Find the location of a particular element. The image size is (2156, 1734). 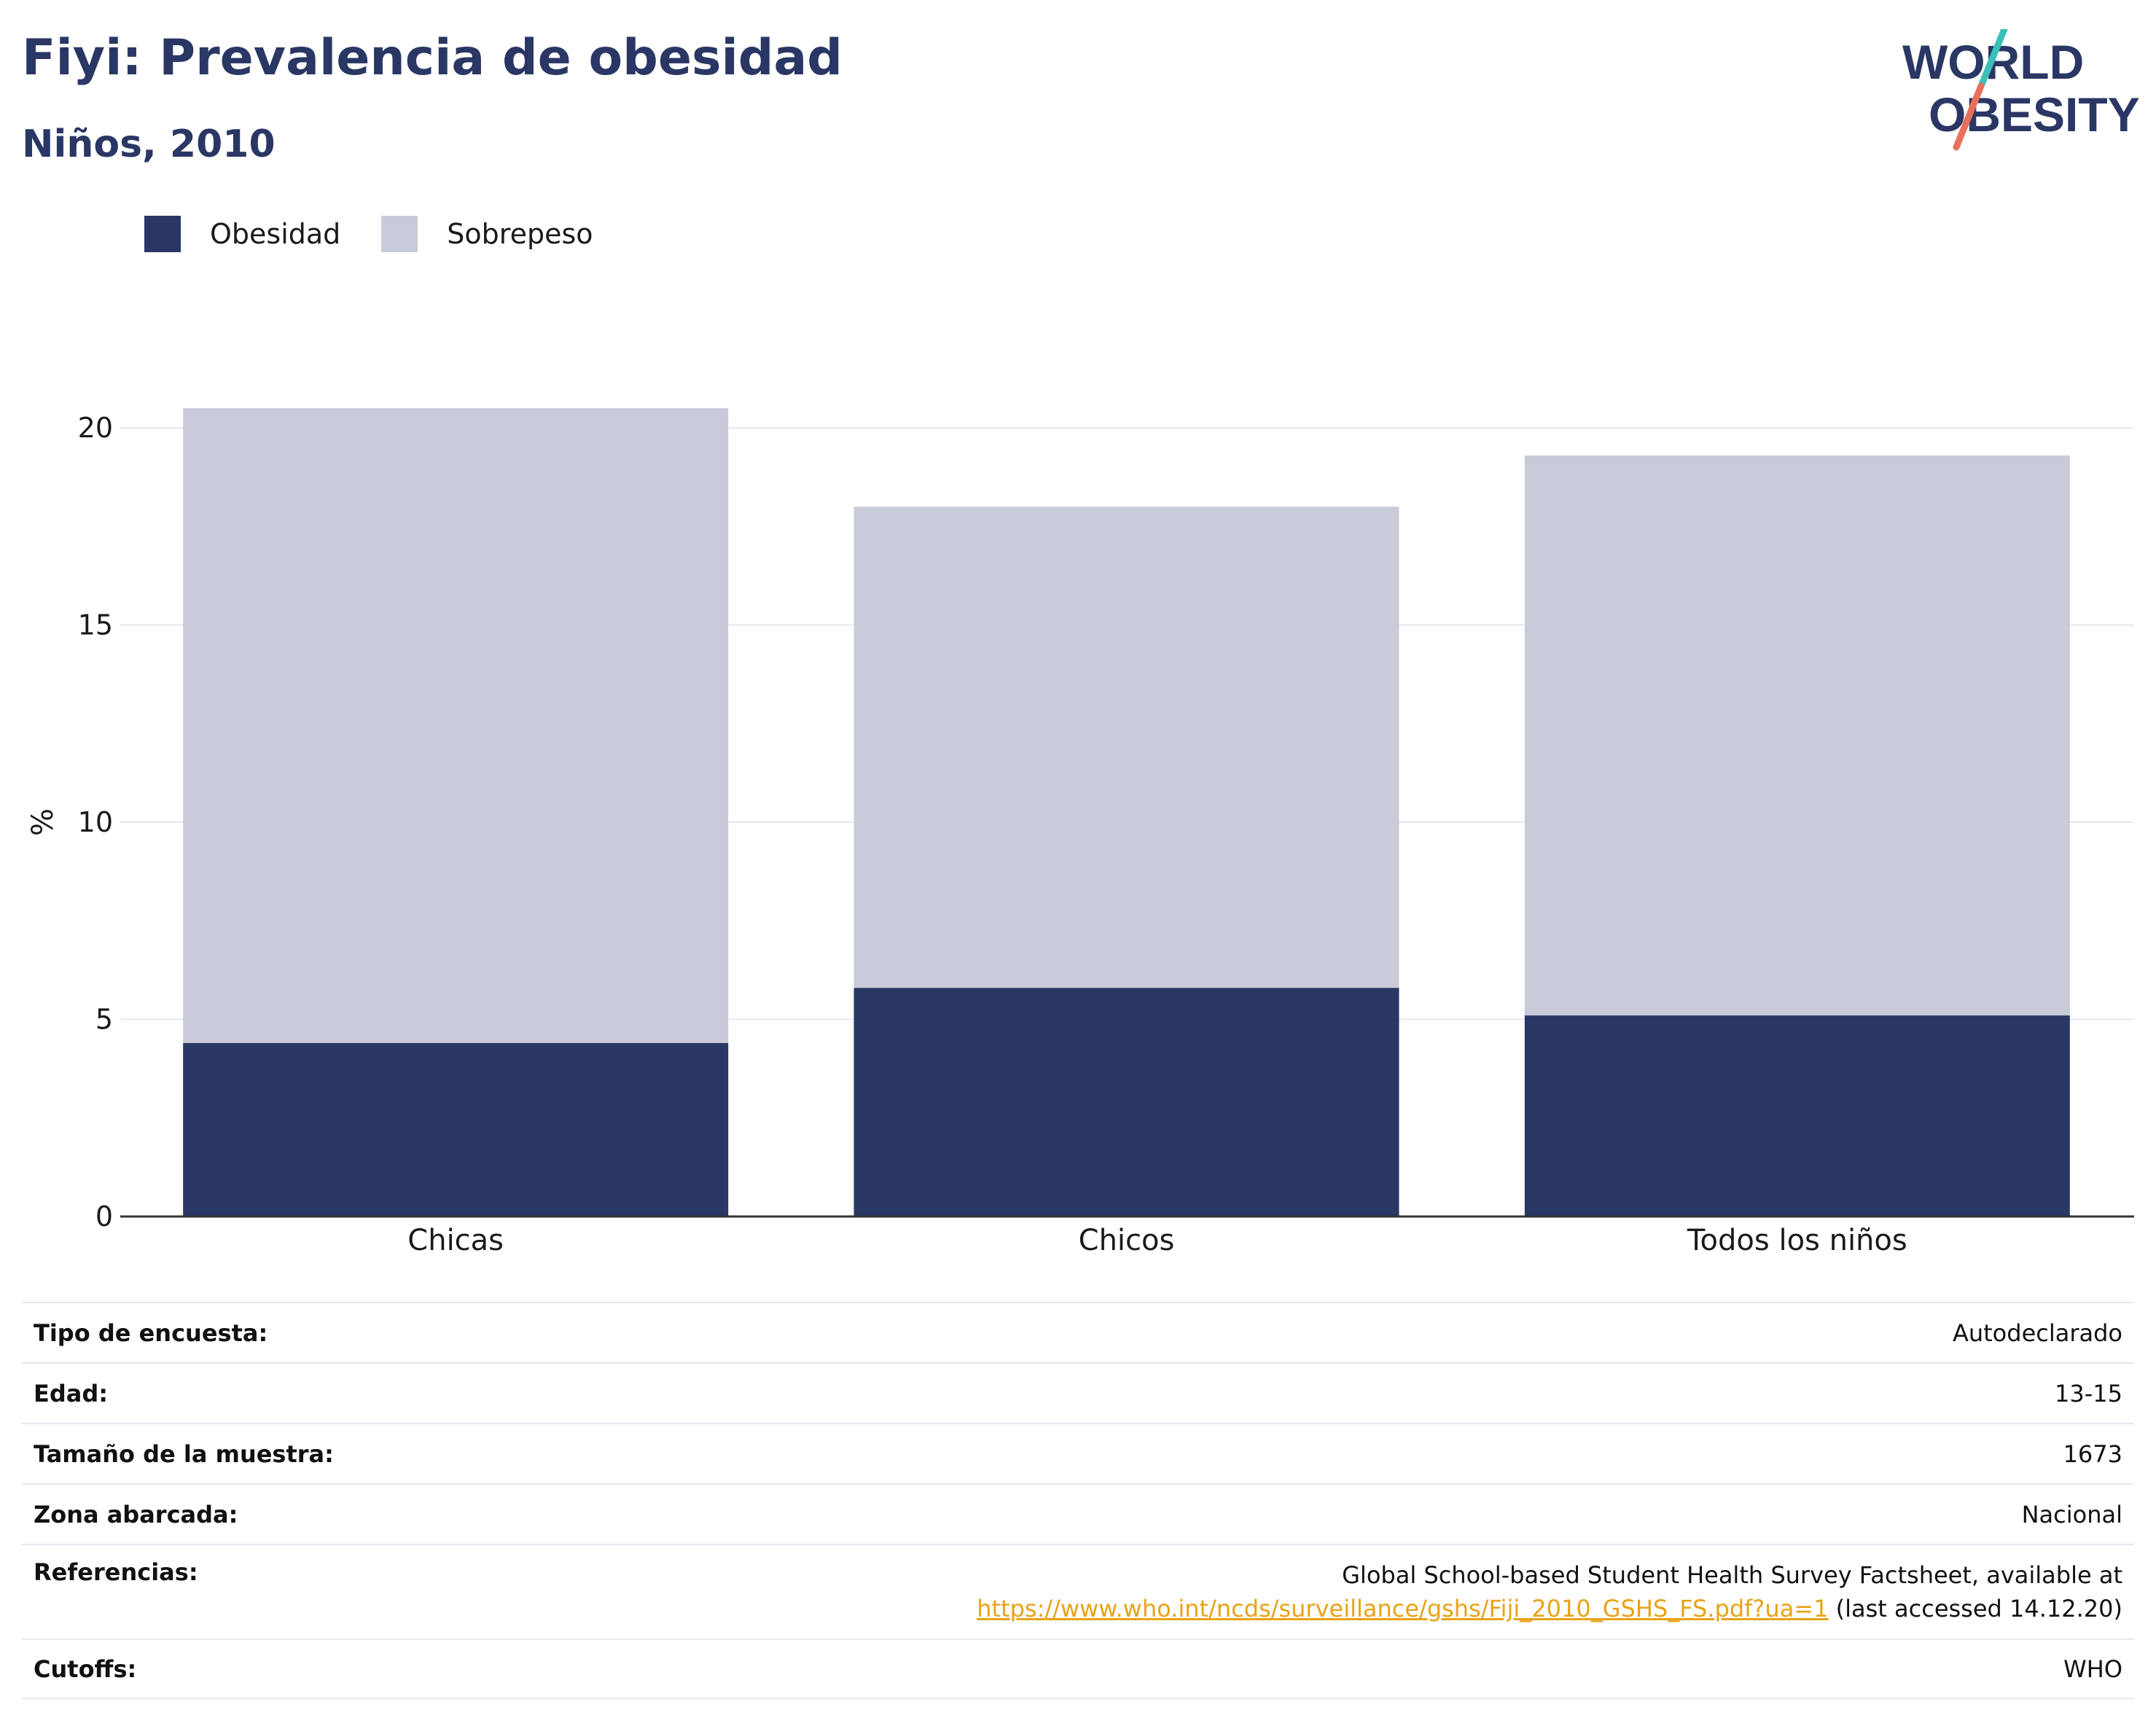

info-row-sample-size: Tamaño de la muestra: 1673 is located at coordinates (1078, 1453).